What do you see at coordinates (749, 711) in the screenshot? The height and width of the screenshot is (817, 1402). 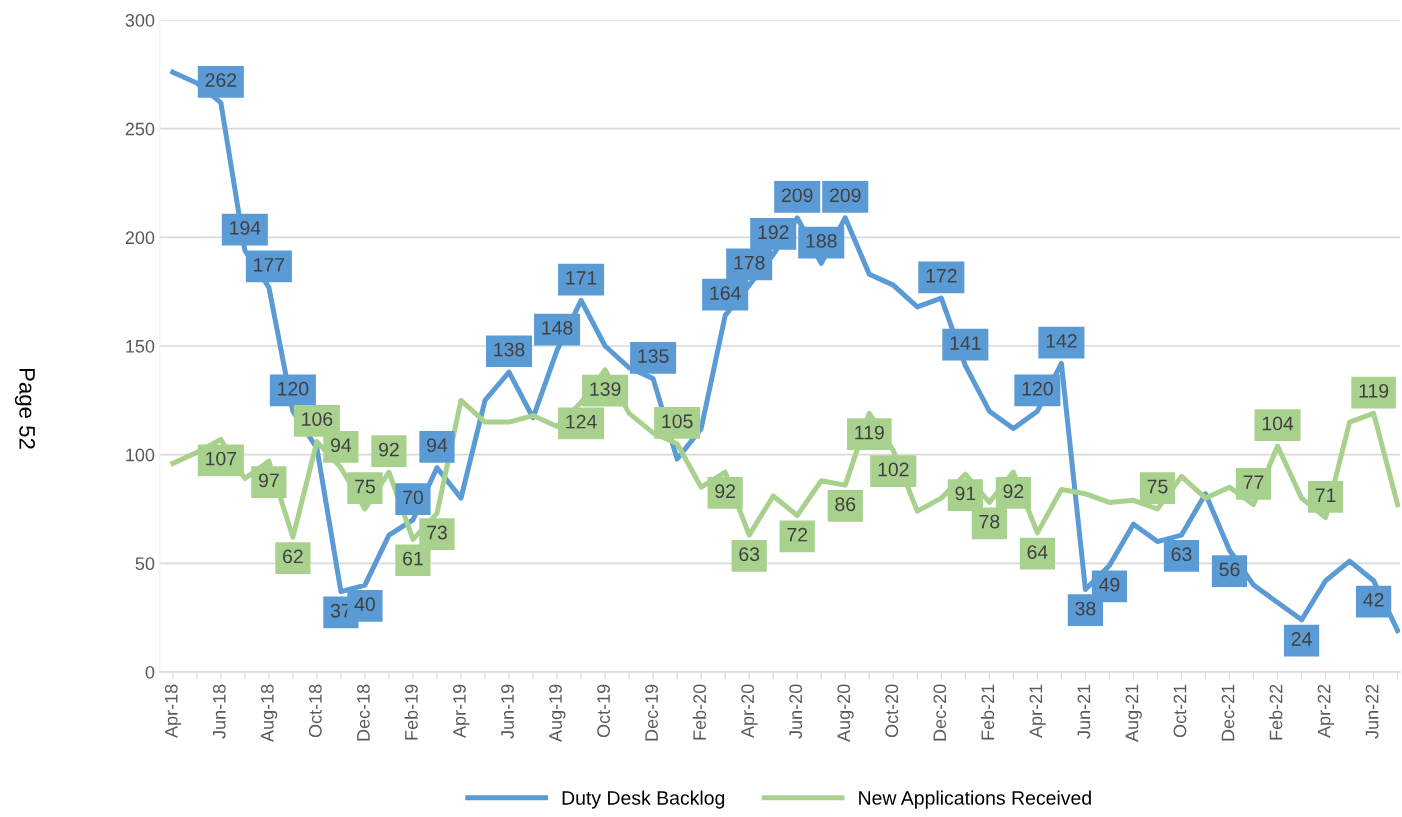 I see `x-tick-label: Apr-20` at bounding box center [749, 711].